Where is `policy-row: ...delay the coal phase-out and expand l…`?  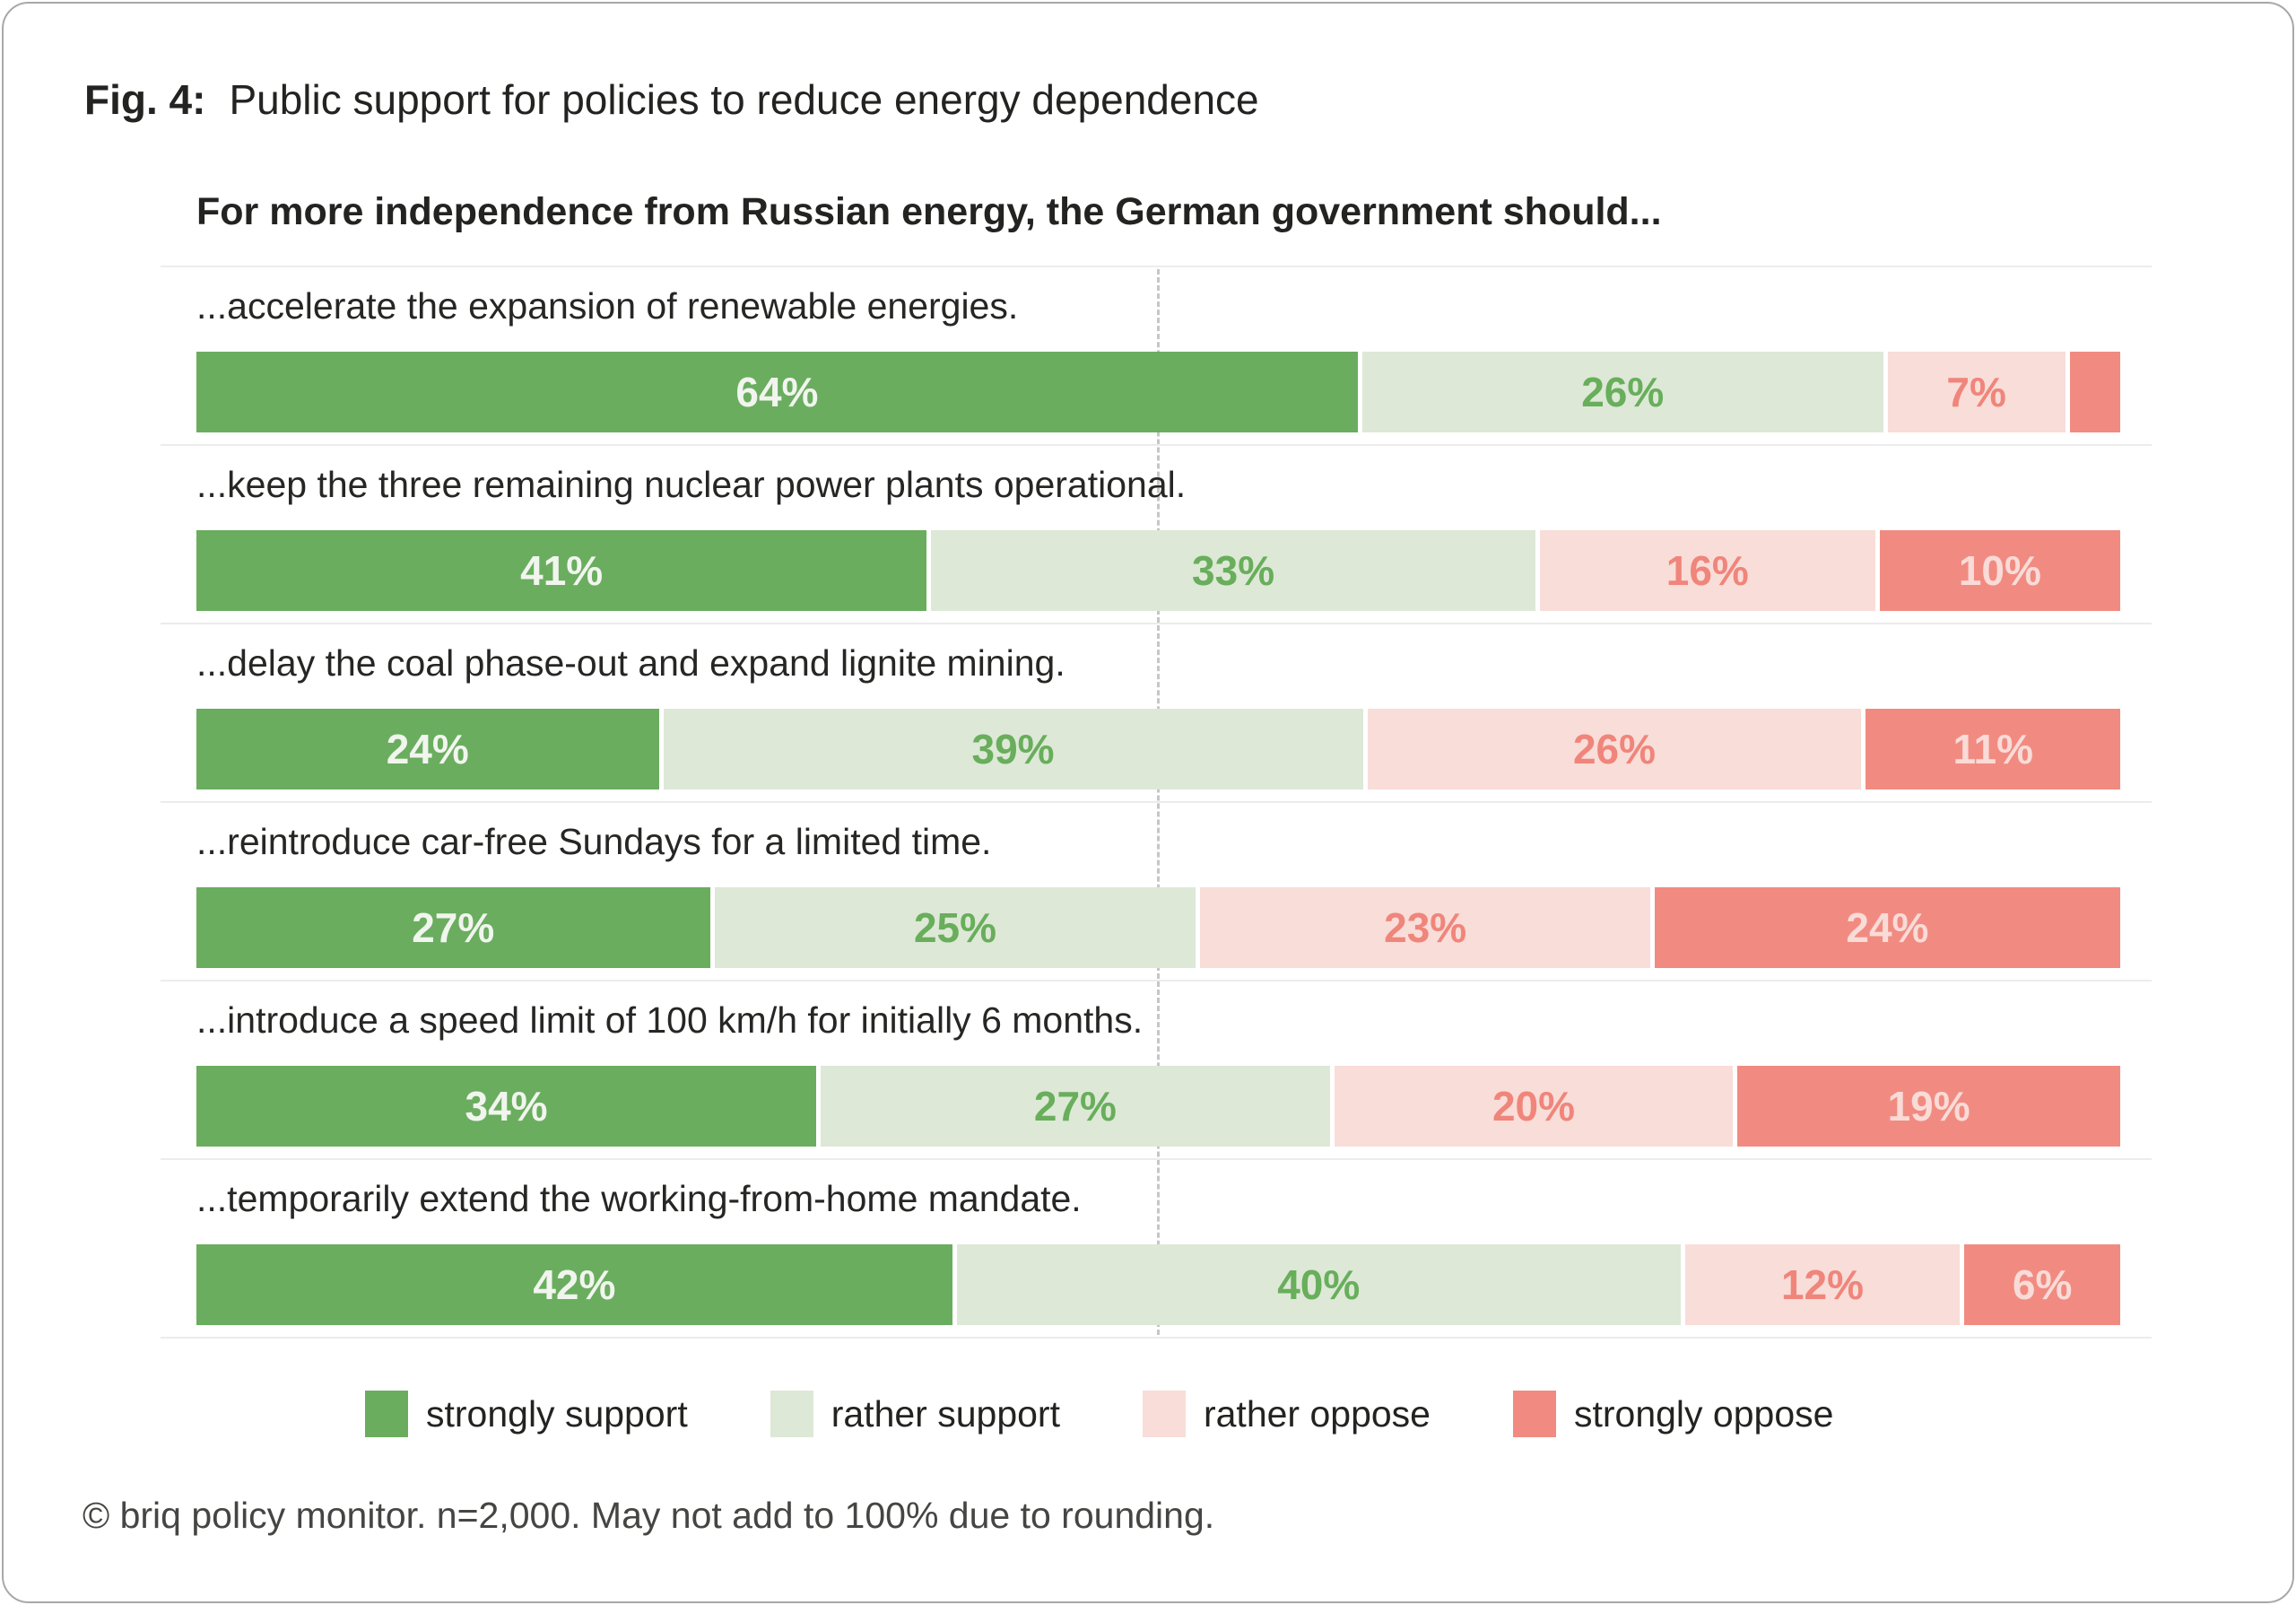 policy-row: ...delay the coal phase-out and expand l… is located at coordinates (1148, 712).